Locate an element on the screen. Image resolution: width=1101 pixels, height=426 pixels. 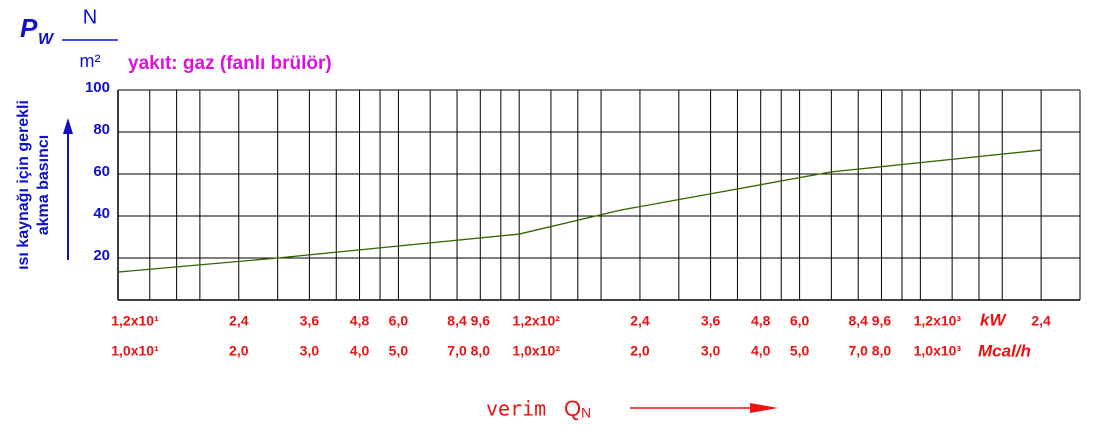
x-symbol: Q is located at coordinates (572, 408).